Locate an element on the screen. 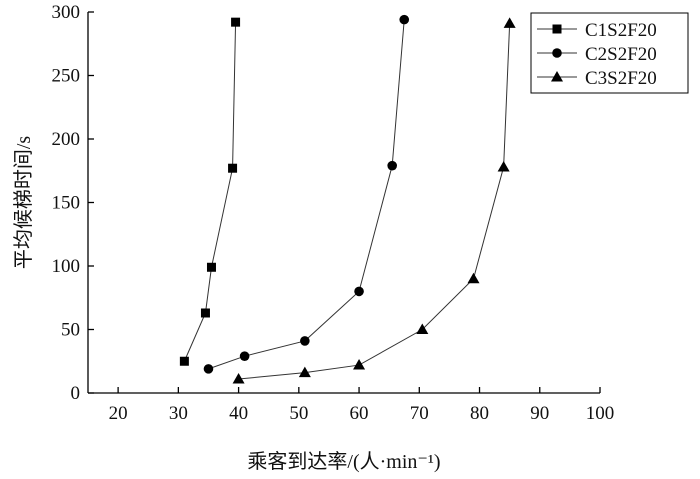 The width and height of the screenshot is (700, 479). legend-item-C2S2F20: C2S2F20 is located at coordinates (597, 54).